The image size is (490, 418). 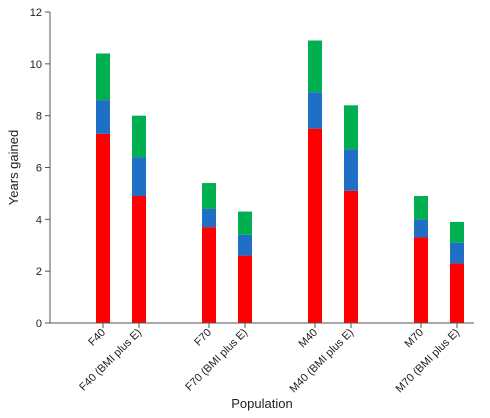 I want to click on x-tick-label: M40 (BMI plus E), so click(x=322, y=361).